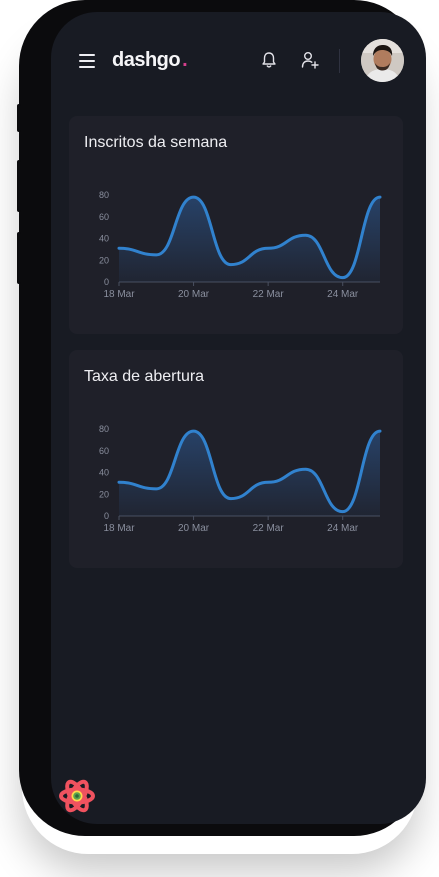  I want to click on app-logo: dashgo., so click(150, 60).